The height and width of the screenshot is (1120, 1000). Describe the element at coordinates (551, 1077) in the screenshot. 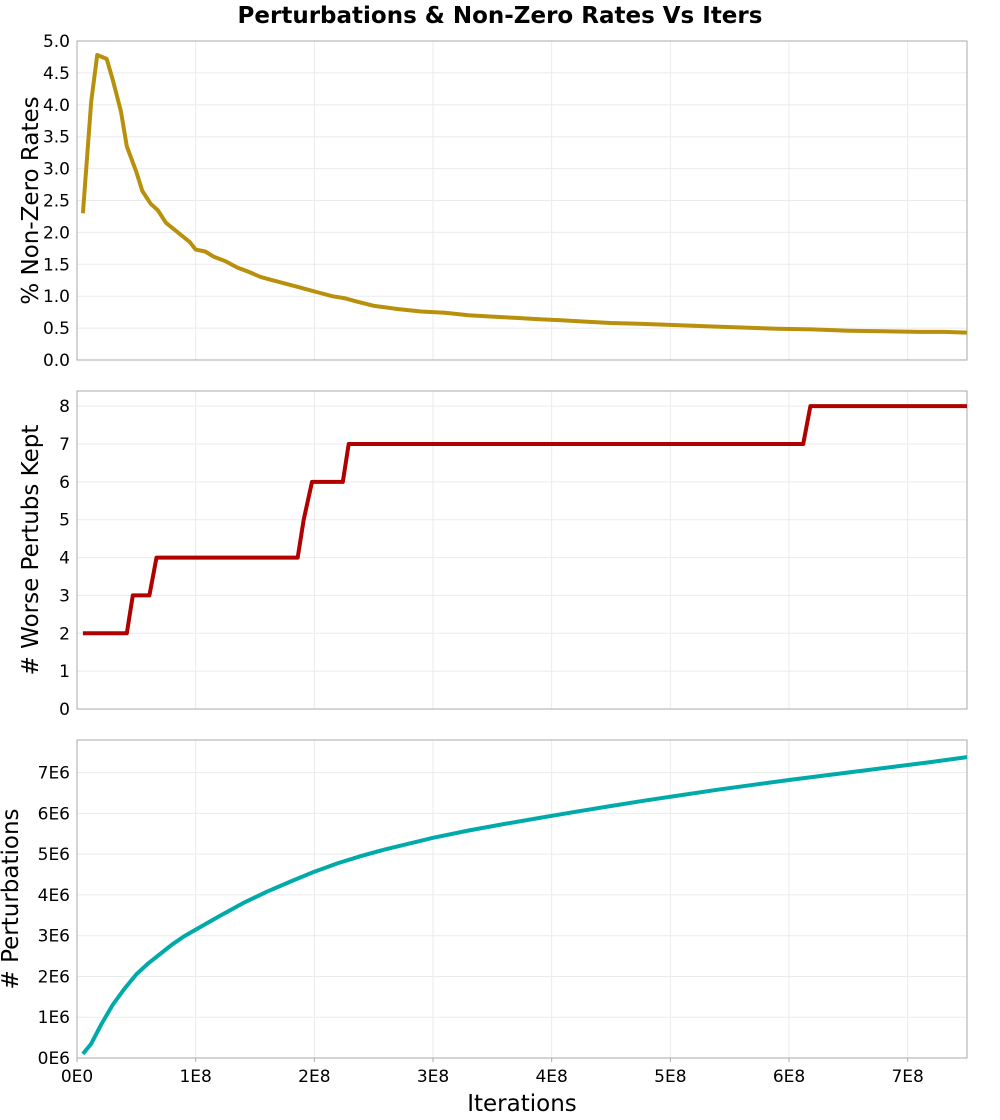

I see `x-tick-label: 4E8` at that location.